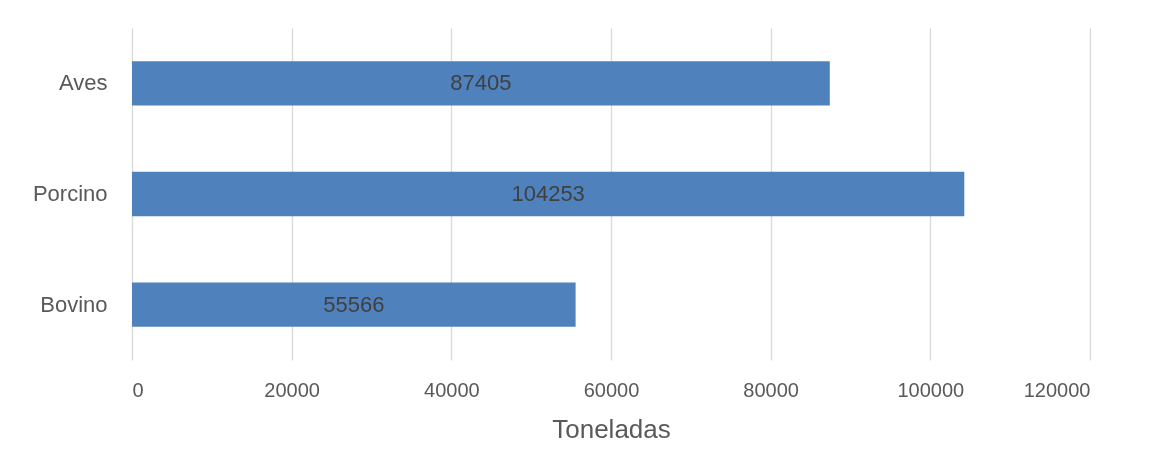 The height and width of the screenshot is (466, 1174). Describe the element at coordinates (611, 428) in the screenshot. I see `x-axis-title: Toneladas` at that location.